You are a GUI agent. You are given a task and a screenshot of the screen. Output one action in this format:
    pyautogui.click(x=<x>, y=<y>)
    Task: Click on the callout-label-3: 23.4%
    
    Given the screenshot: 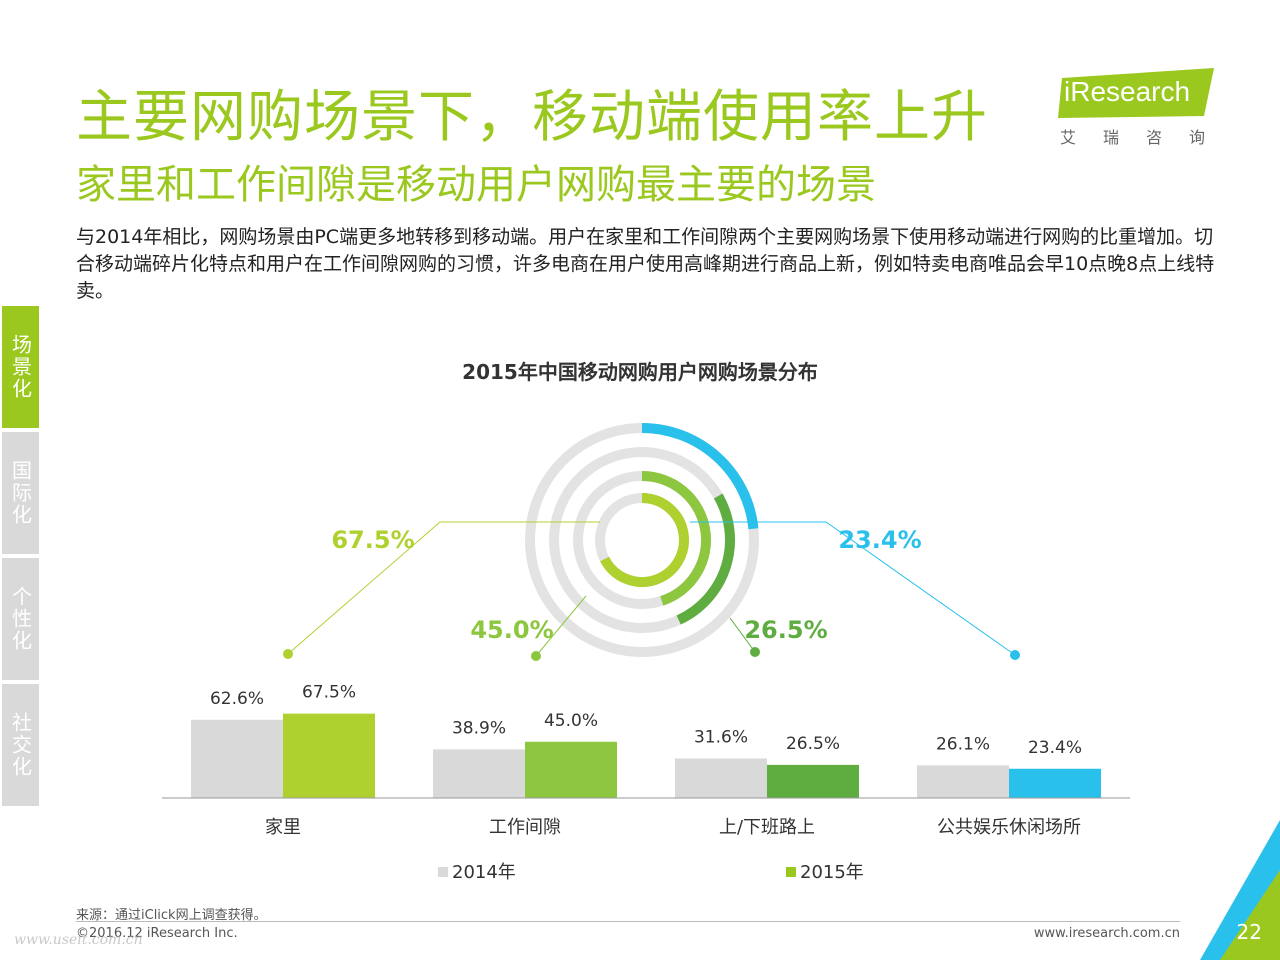 What is the action you would take?
    pyautogui.click(x=879, y=540)
    